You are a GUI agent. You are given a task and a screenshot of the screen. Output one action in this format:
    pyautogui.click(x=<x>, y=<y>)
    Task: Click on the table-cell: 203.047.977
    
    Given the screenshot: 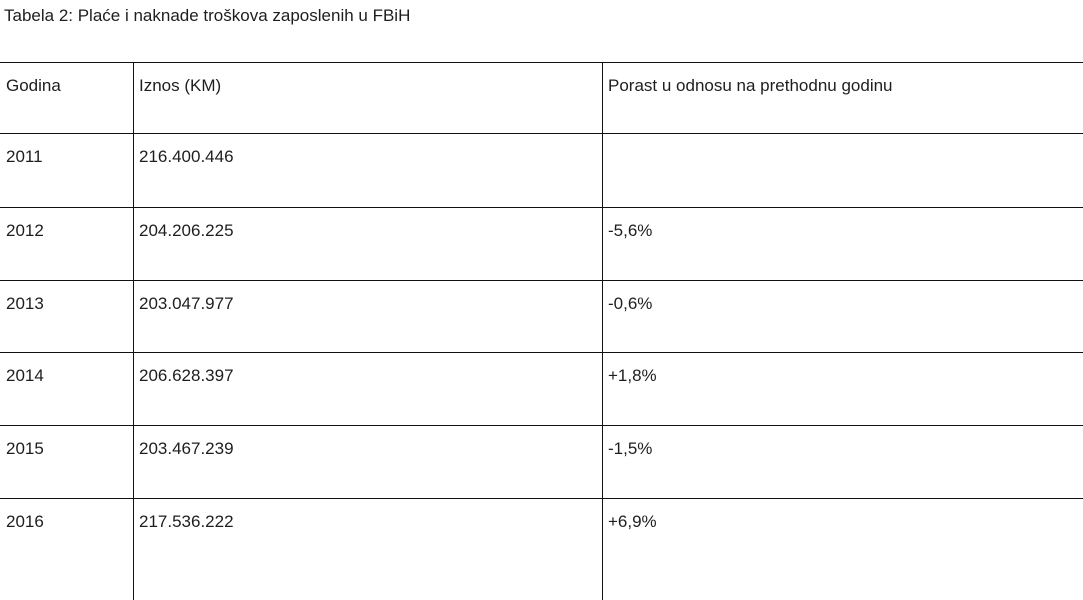 What is the action you would take?
    pyautogui.click(x=186, y=303)
    